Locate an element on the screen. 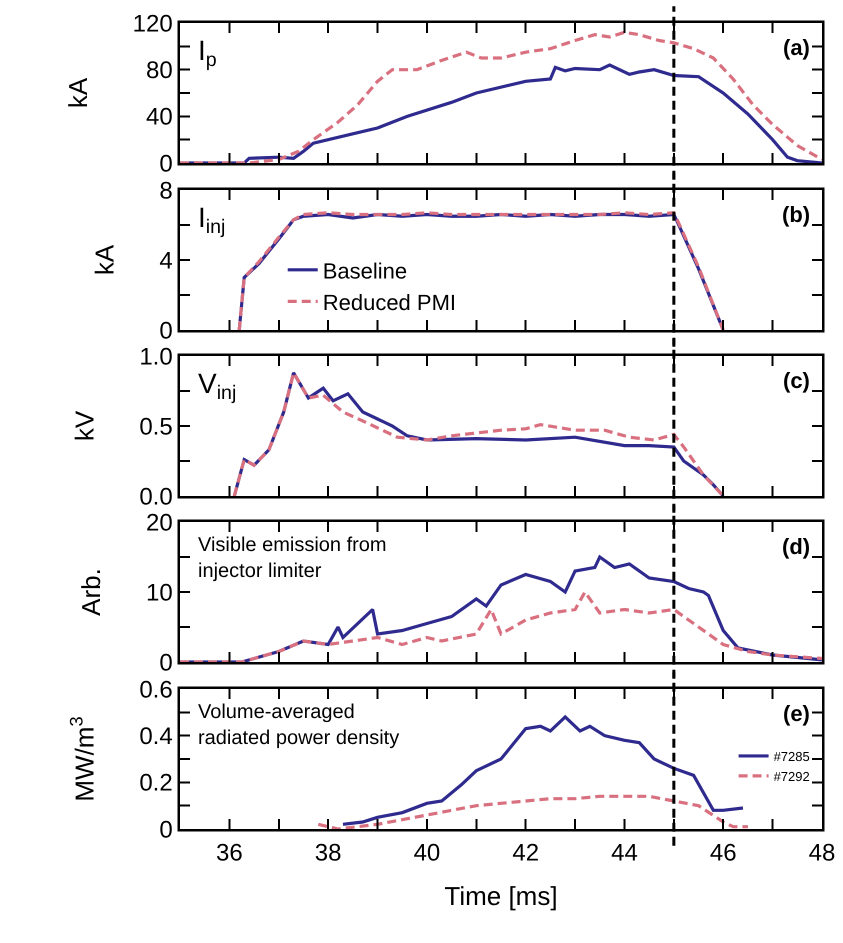 The image size is (843, 943). x-tick-label: 48 is located at coordinates (822, 852).